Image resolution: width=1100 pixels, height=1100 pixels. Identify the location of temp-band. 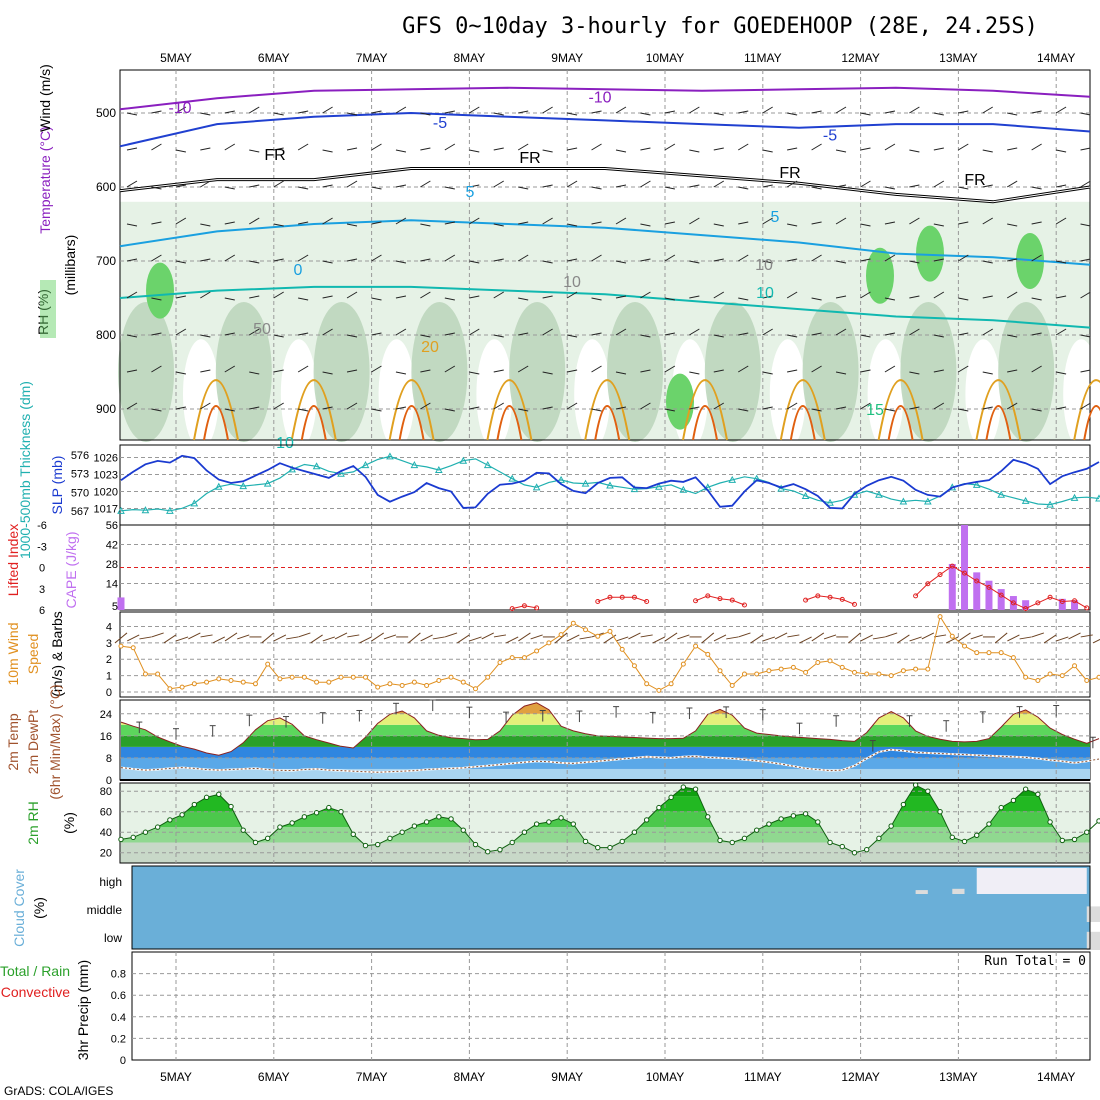
(605, 741).